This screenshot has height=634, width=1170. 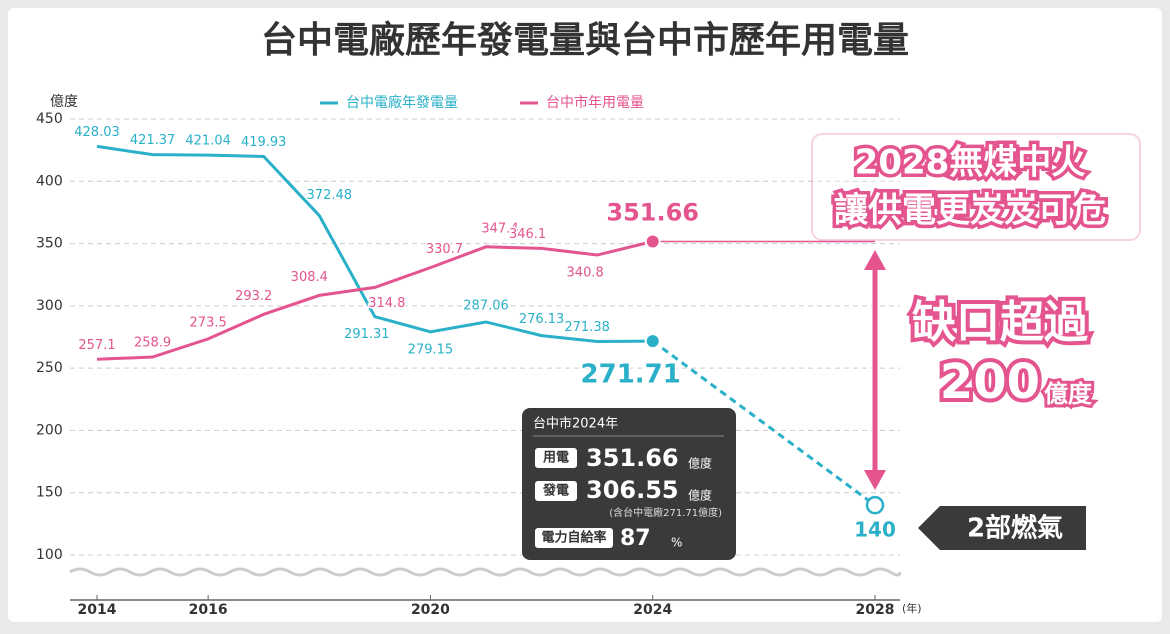 What do you see at coordinates (665, 512) in the screenshot?
I see `info-note: (含台中電廠271.71億度)` at bounding box center [665, 512].